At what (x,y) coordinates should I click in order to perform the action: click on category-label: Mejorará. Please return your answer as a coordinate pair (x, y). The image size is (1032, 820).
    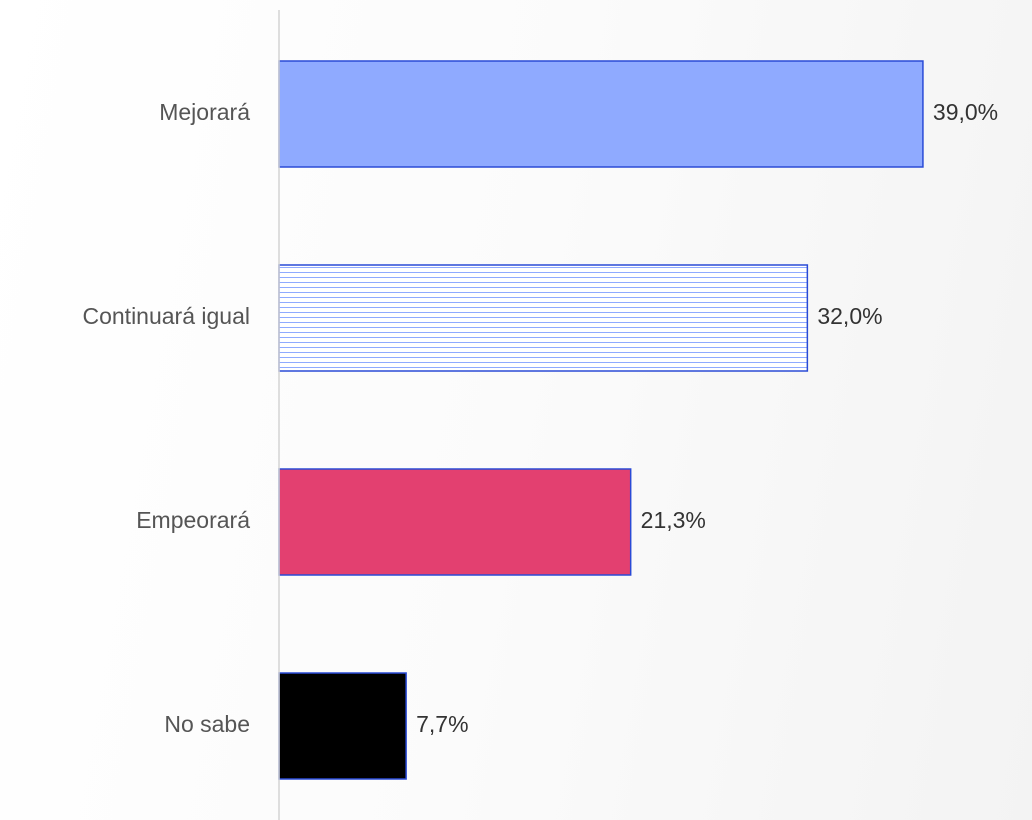
    Looking at the image, I should click on (204, 112).